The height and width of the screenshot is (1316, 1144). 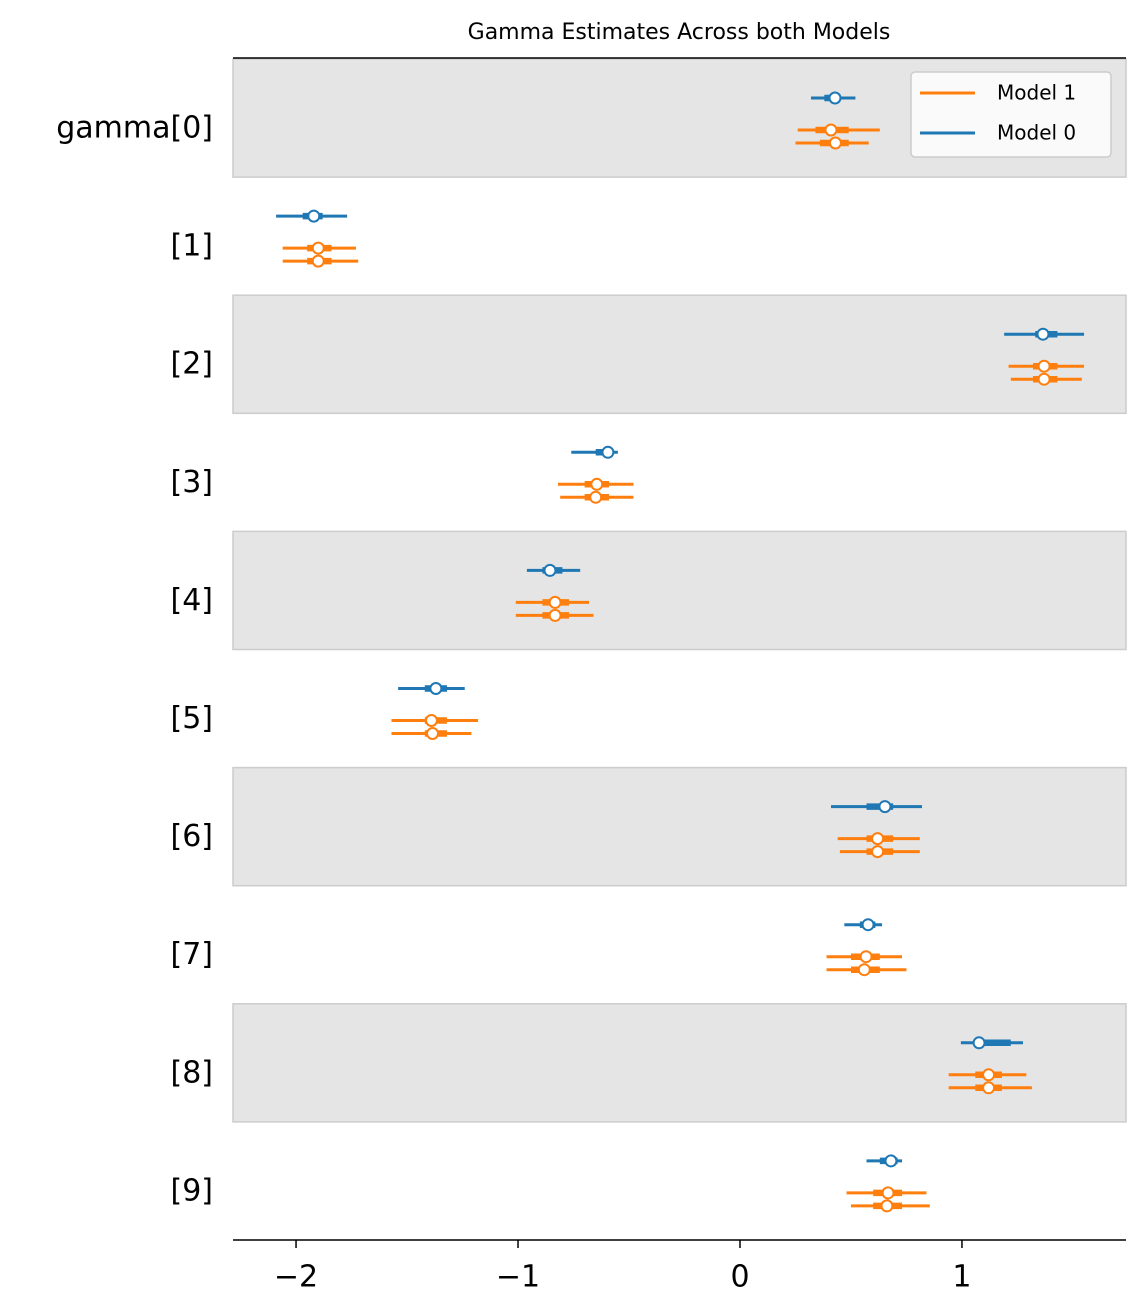 I want to click on y-tick-label: [6], so click(x=192, y=836).